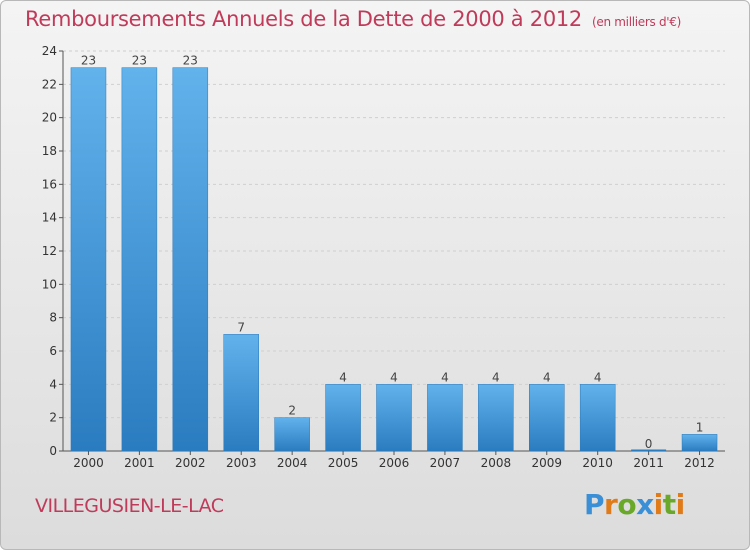 The image size is (750, 550). What do you see at coordinates (597, 463) in the screenshot?
I see `x-tick-label: 2010` at bounding box center [597, 463].